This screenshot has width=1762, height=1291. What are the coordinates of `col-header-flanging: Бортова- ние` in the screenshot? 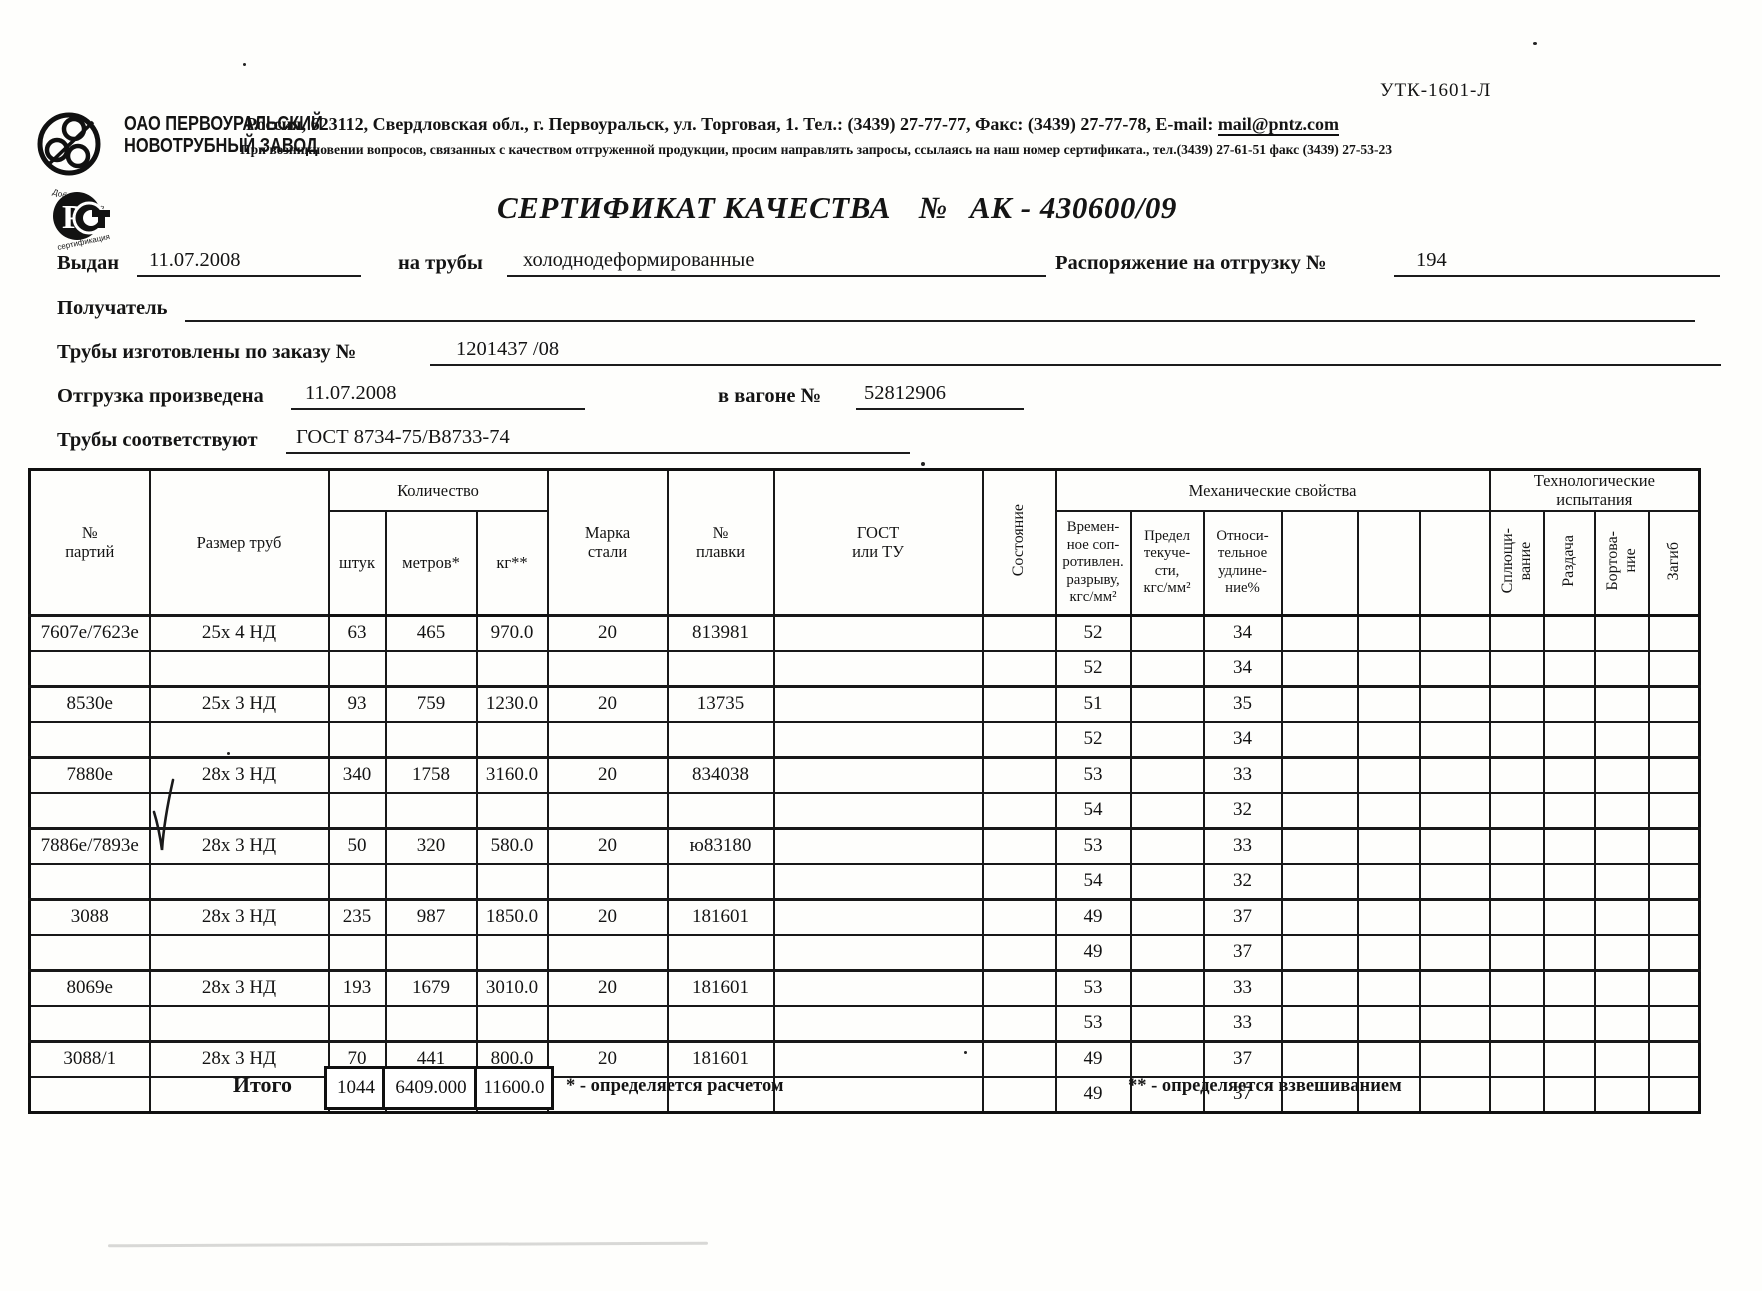 It's located at (1621, 563).